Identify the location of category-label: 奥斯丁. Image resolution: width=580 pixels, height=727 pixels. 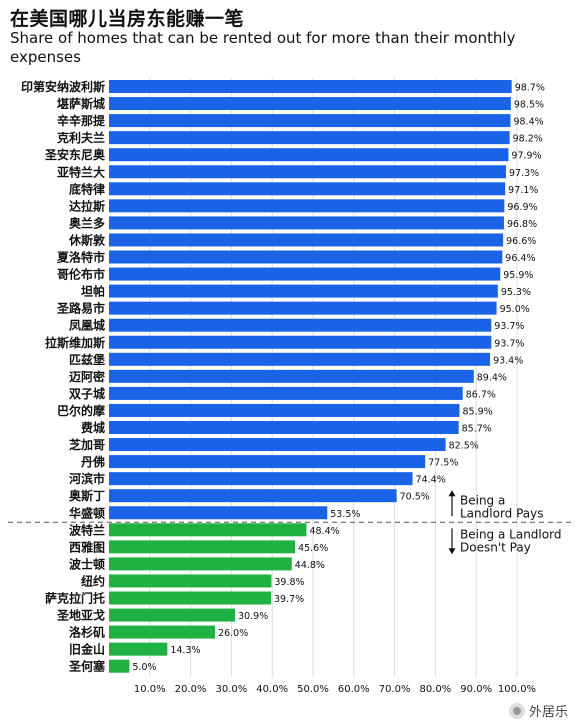
(87, 495).